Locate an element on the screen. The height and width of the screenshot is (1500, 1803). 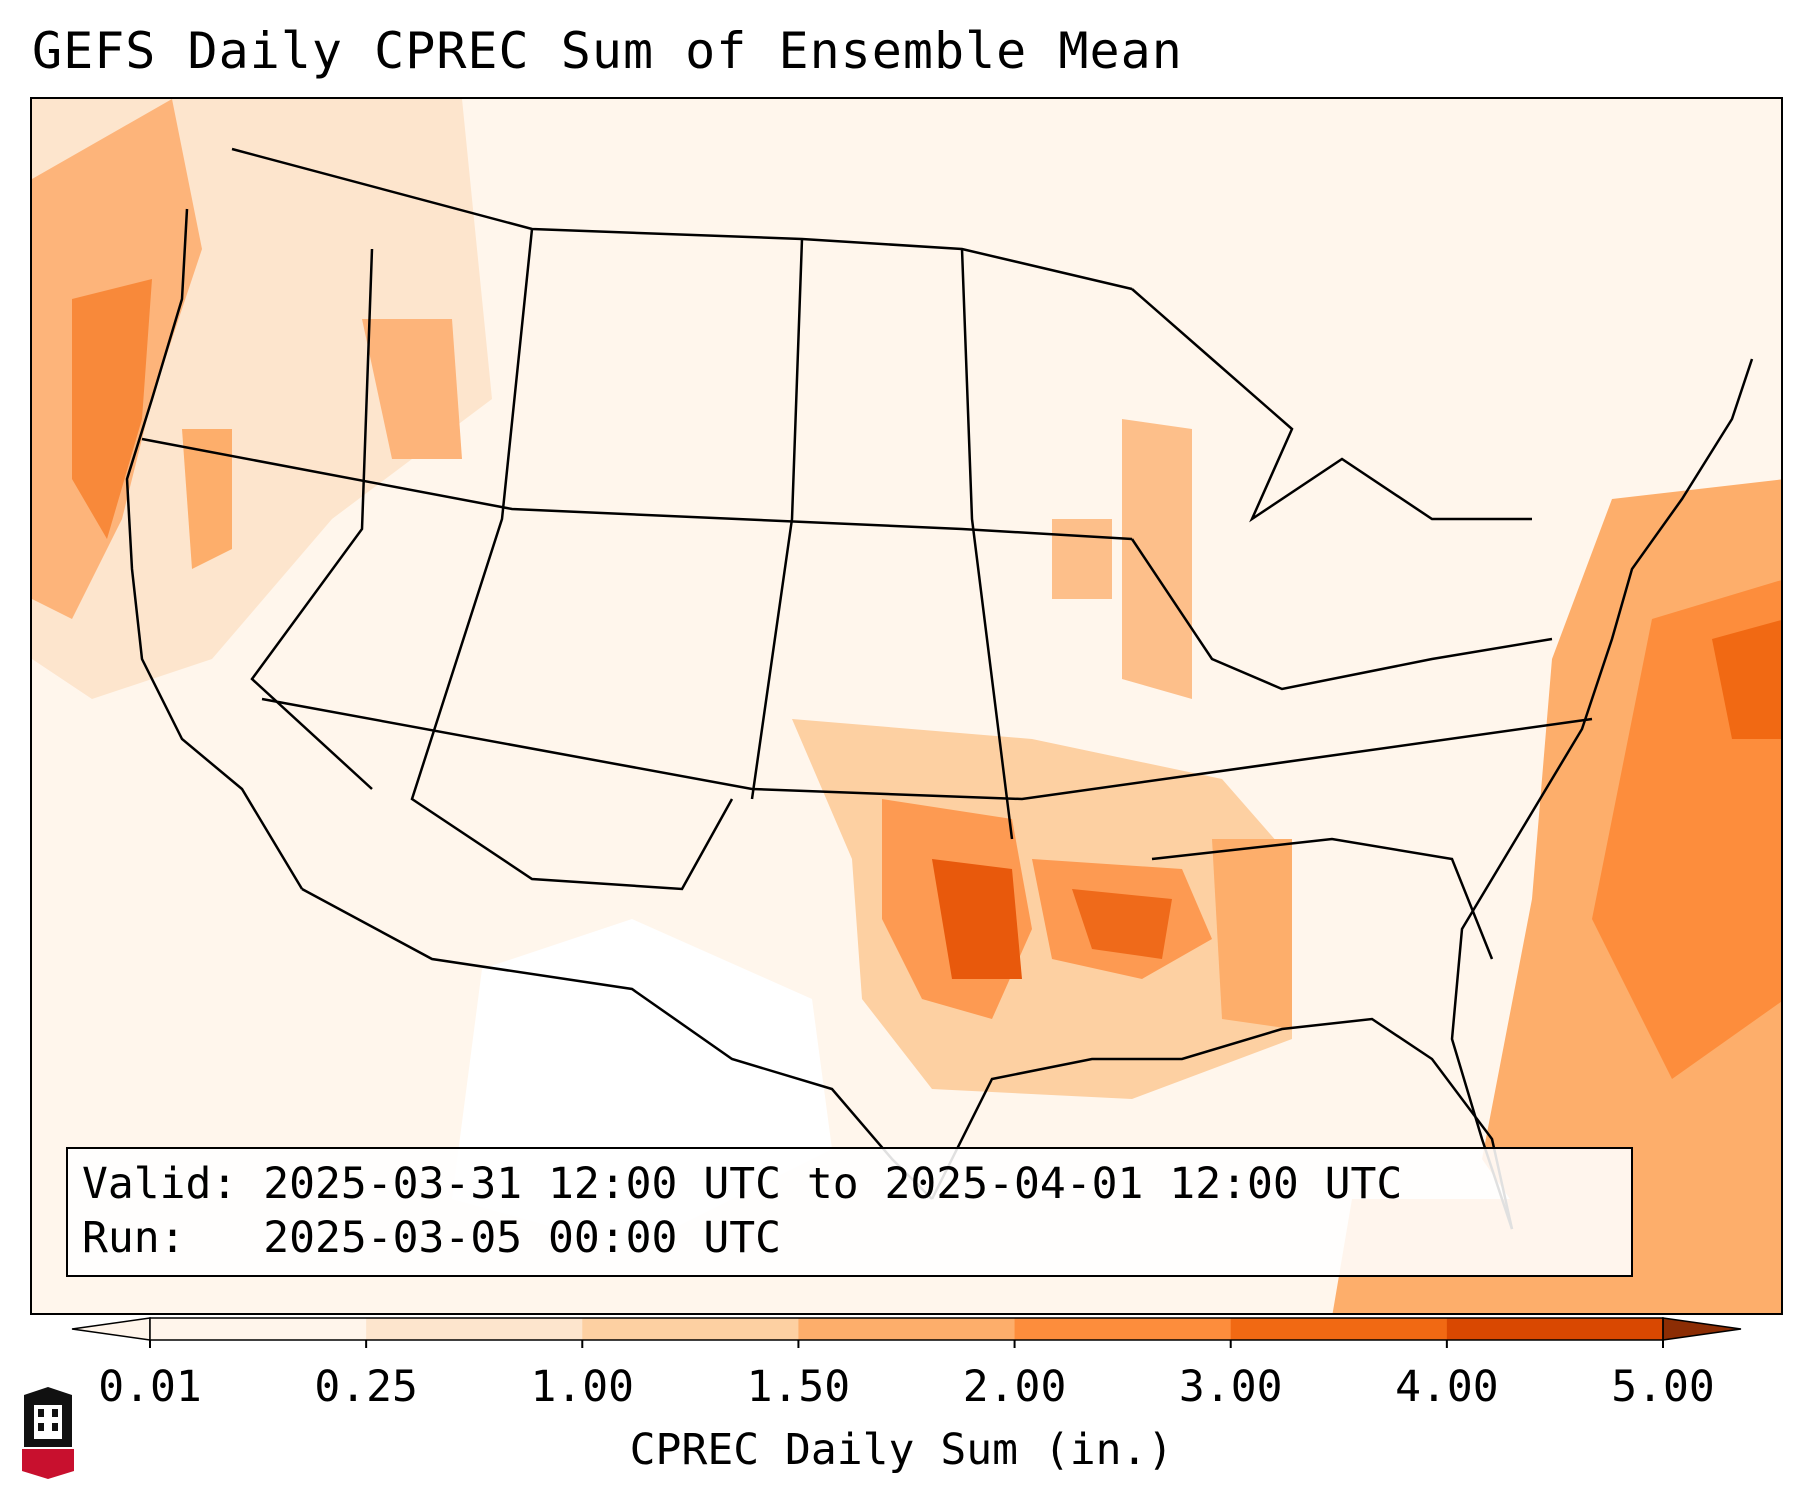
gulf-coast is located at coordinates (1222, 1123).